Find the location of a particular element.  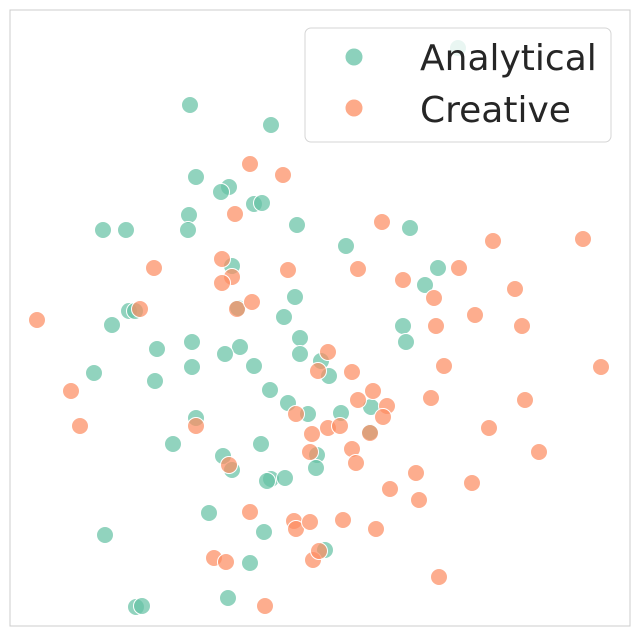

legend: Analytical Creative is located at coordinates (458, 85).